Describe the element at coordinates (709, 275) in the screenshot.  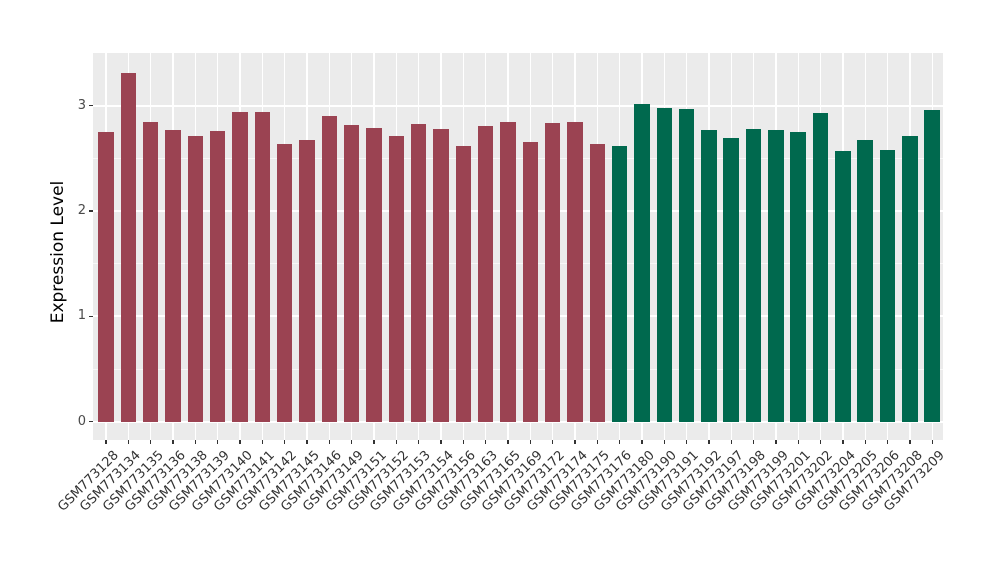
I see `bar-GSM773192` at that location.